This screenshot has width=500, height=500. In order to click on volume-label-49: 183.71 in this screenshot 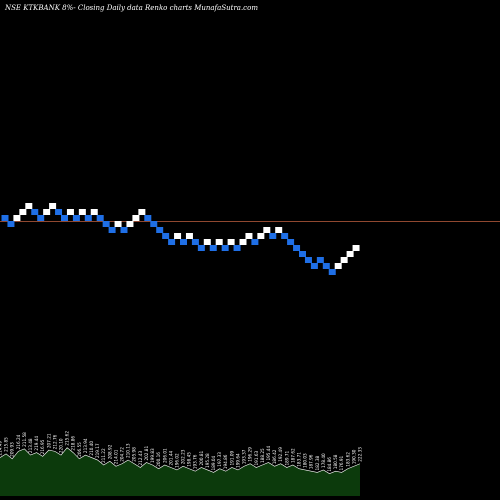, I will do `click(298, 459)`.